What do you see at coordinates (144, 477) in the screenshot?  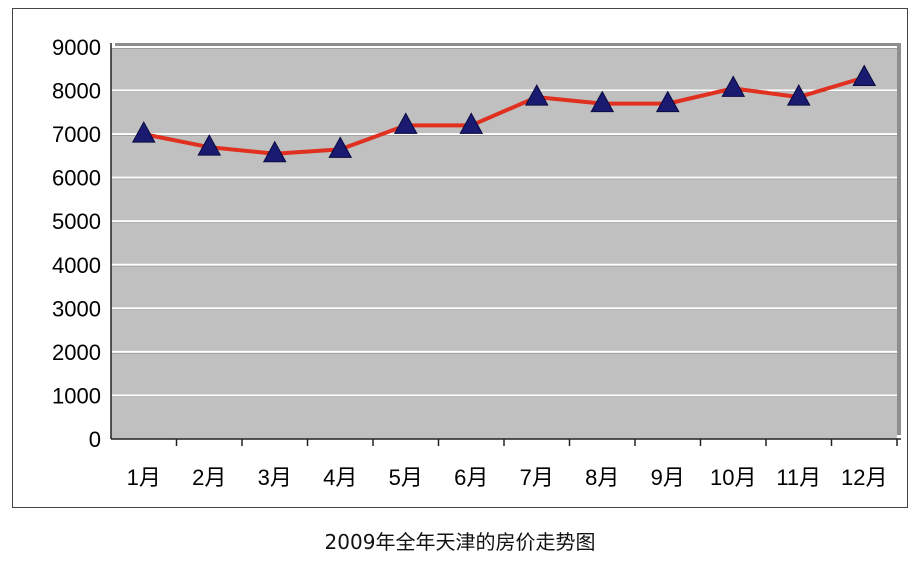 I see `x-tick-label: 1月` at bounding box center [144, 477].